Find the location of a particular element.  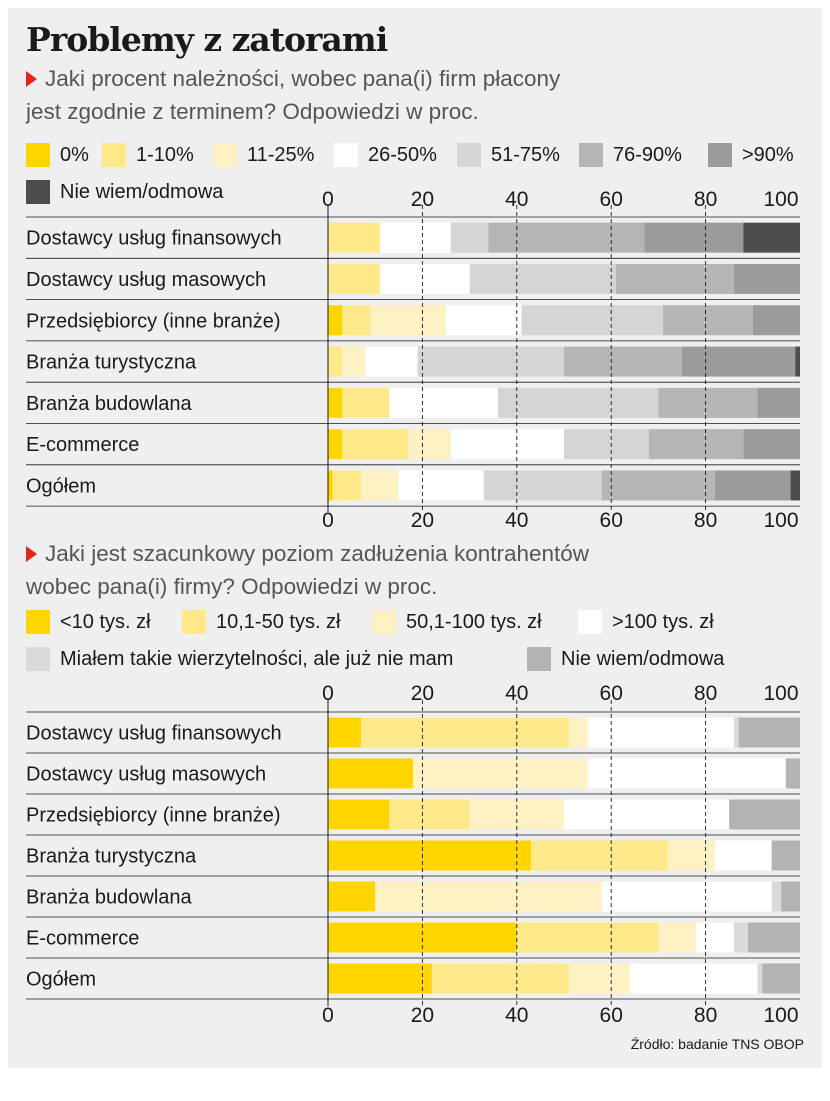

chart2-tick-label-top: 20 is located at coordinates (422, 693).